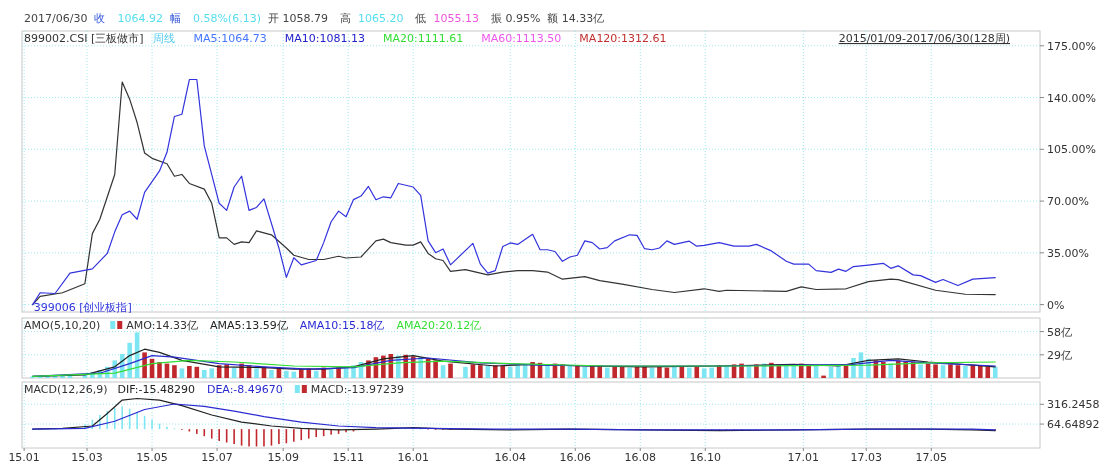  Describe the element at coordinates (87, 456) in the screenshot. I see `x-tick-label: 15.03` at that location.